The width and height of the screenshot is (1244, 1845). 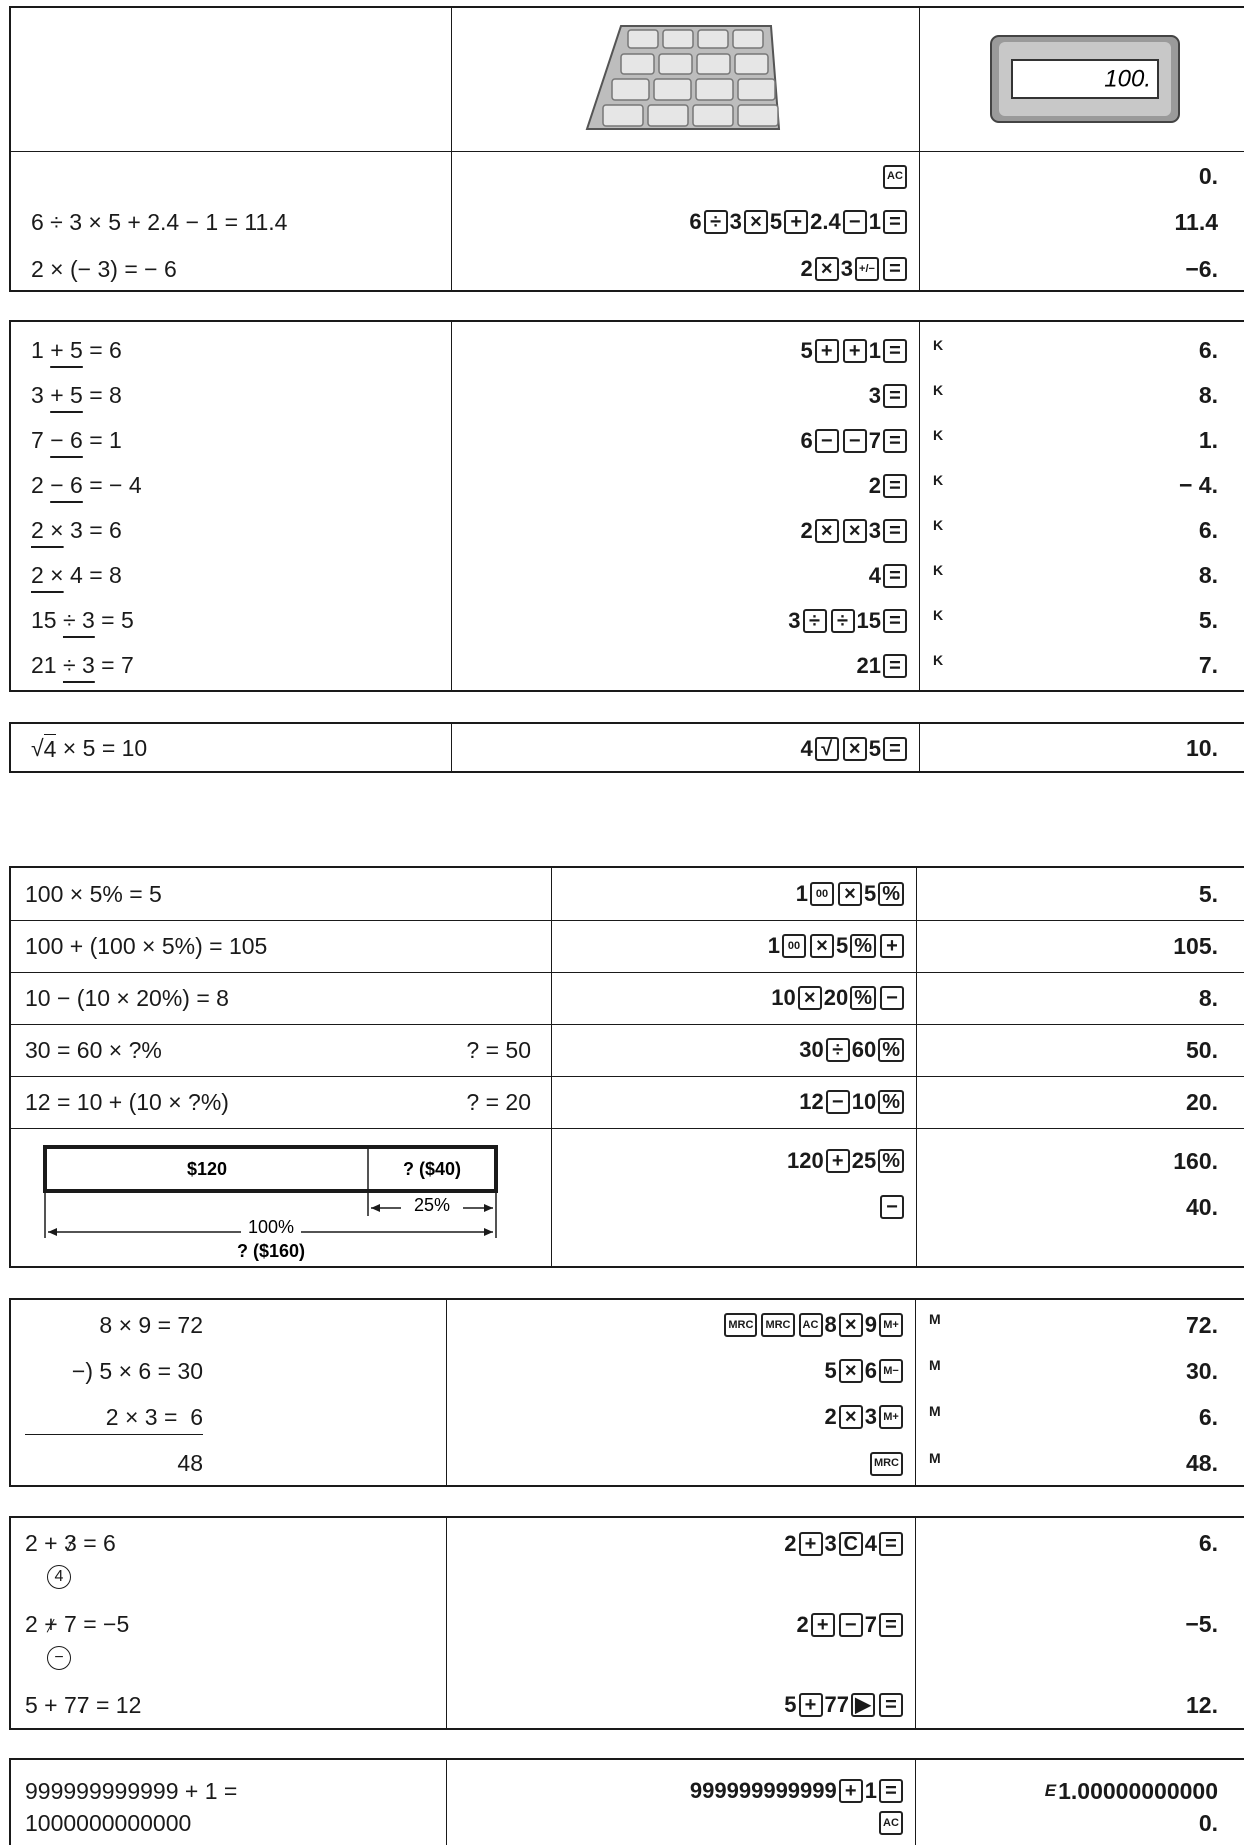 What do you see at coordinates (627, 151) in the screenshot?
I see `rule` at bounding box center [627, 151].